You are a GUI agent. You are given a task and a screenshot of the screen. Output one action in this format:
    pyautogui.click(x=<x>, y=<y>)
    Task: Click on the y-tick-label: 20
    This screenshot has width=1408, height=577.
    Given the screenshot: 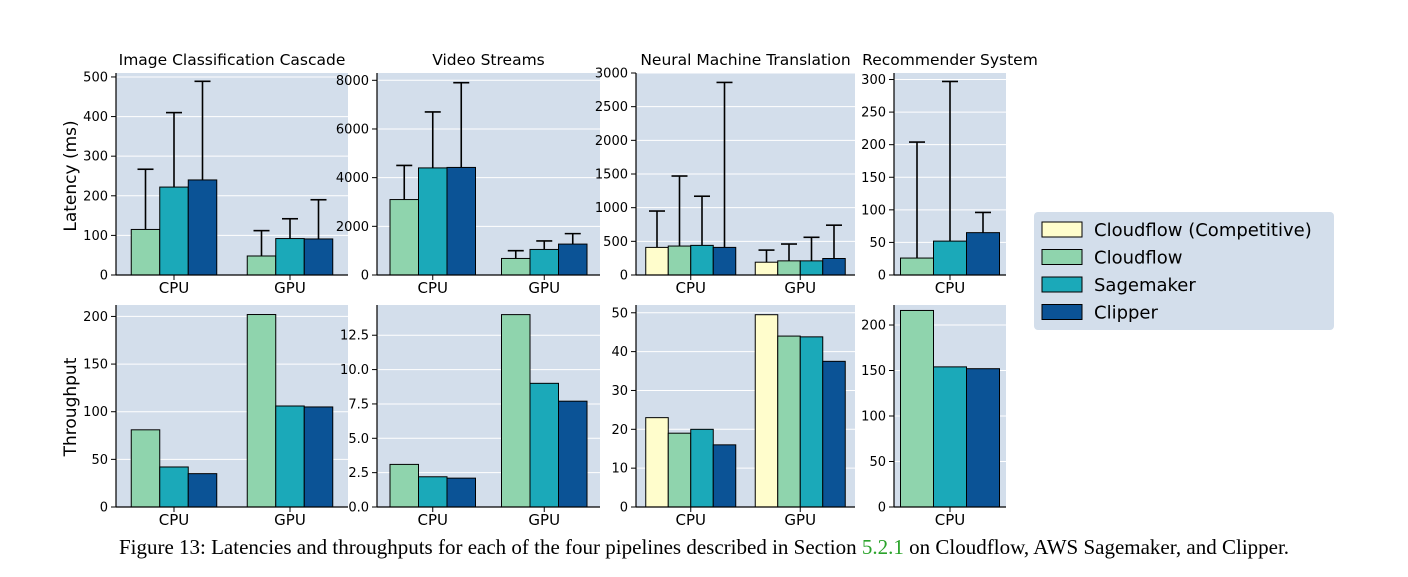 What is the action you would take?
    pyautogui.click(x=619, y=430)
    